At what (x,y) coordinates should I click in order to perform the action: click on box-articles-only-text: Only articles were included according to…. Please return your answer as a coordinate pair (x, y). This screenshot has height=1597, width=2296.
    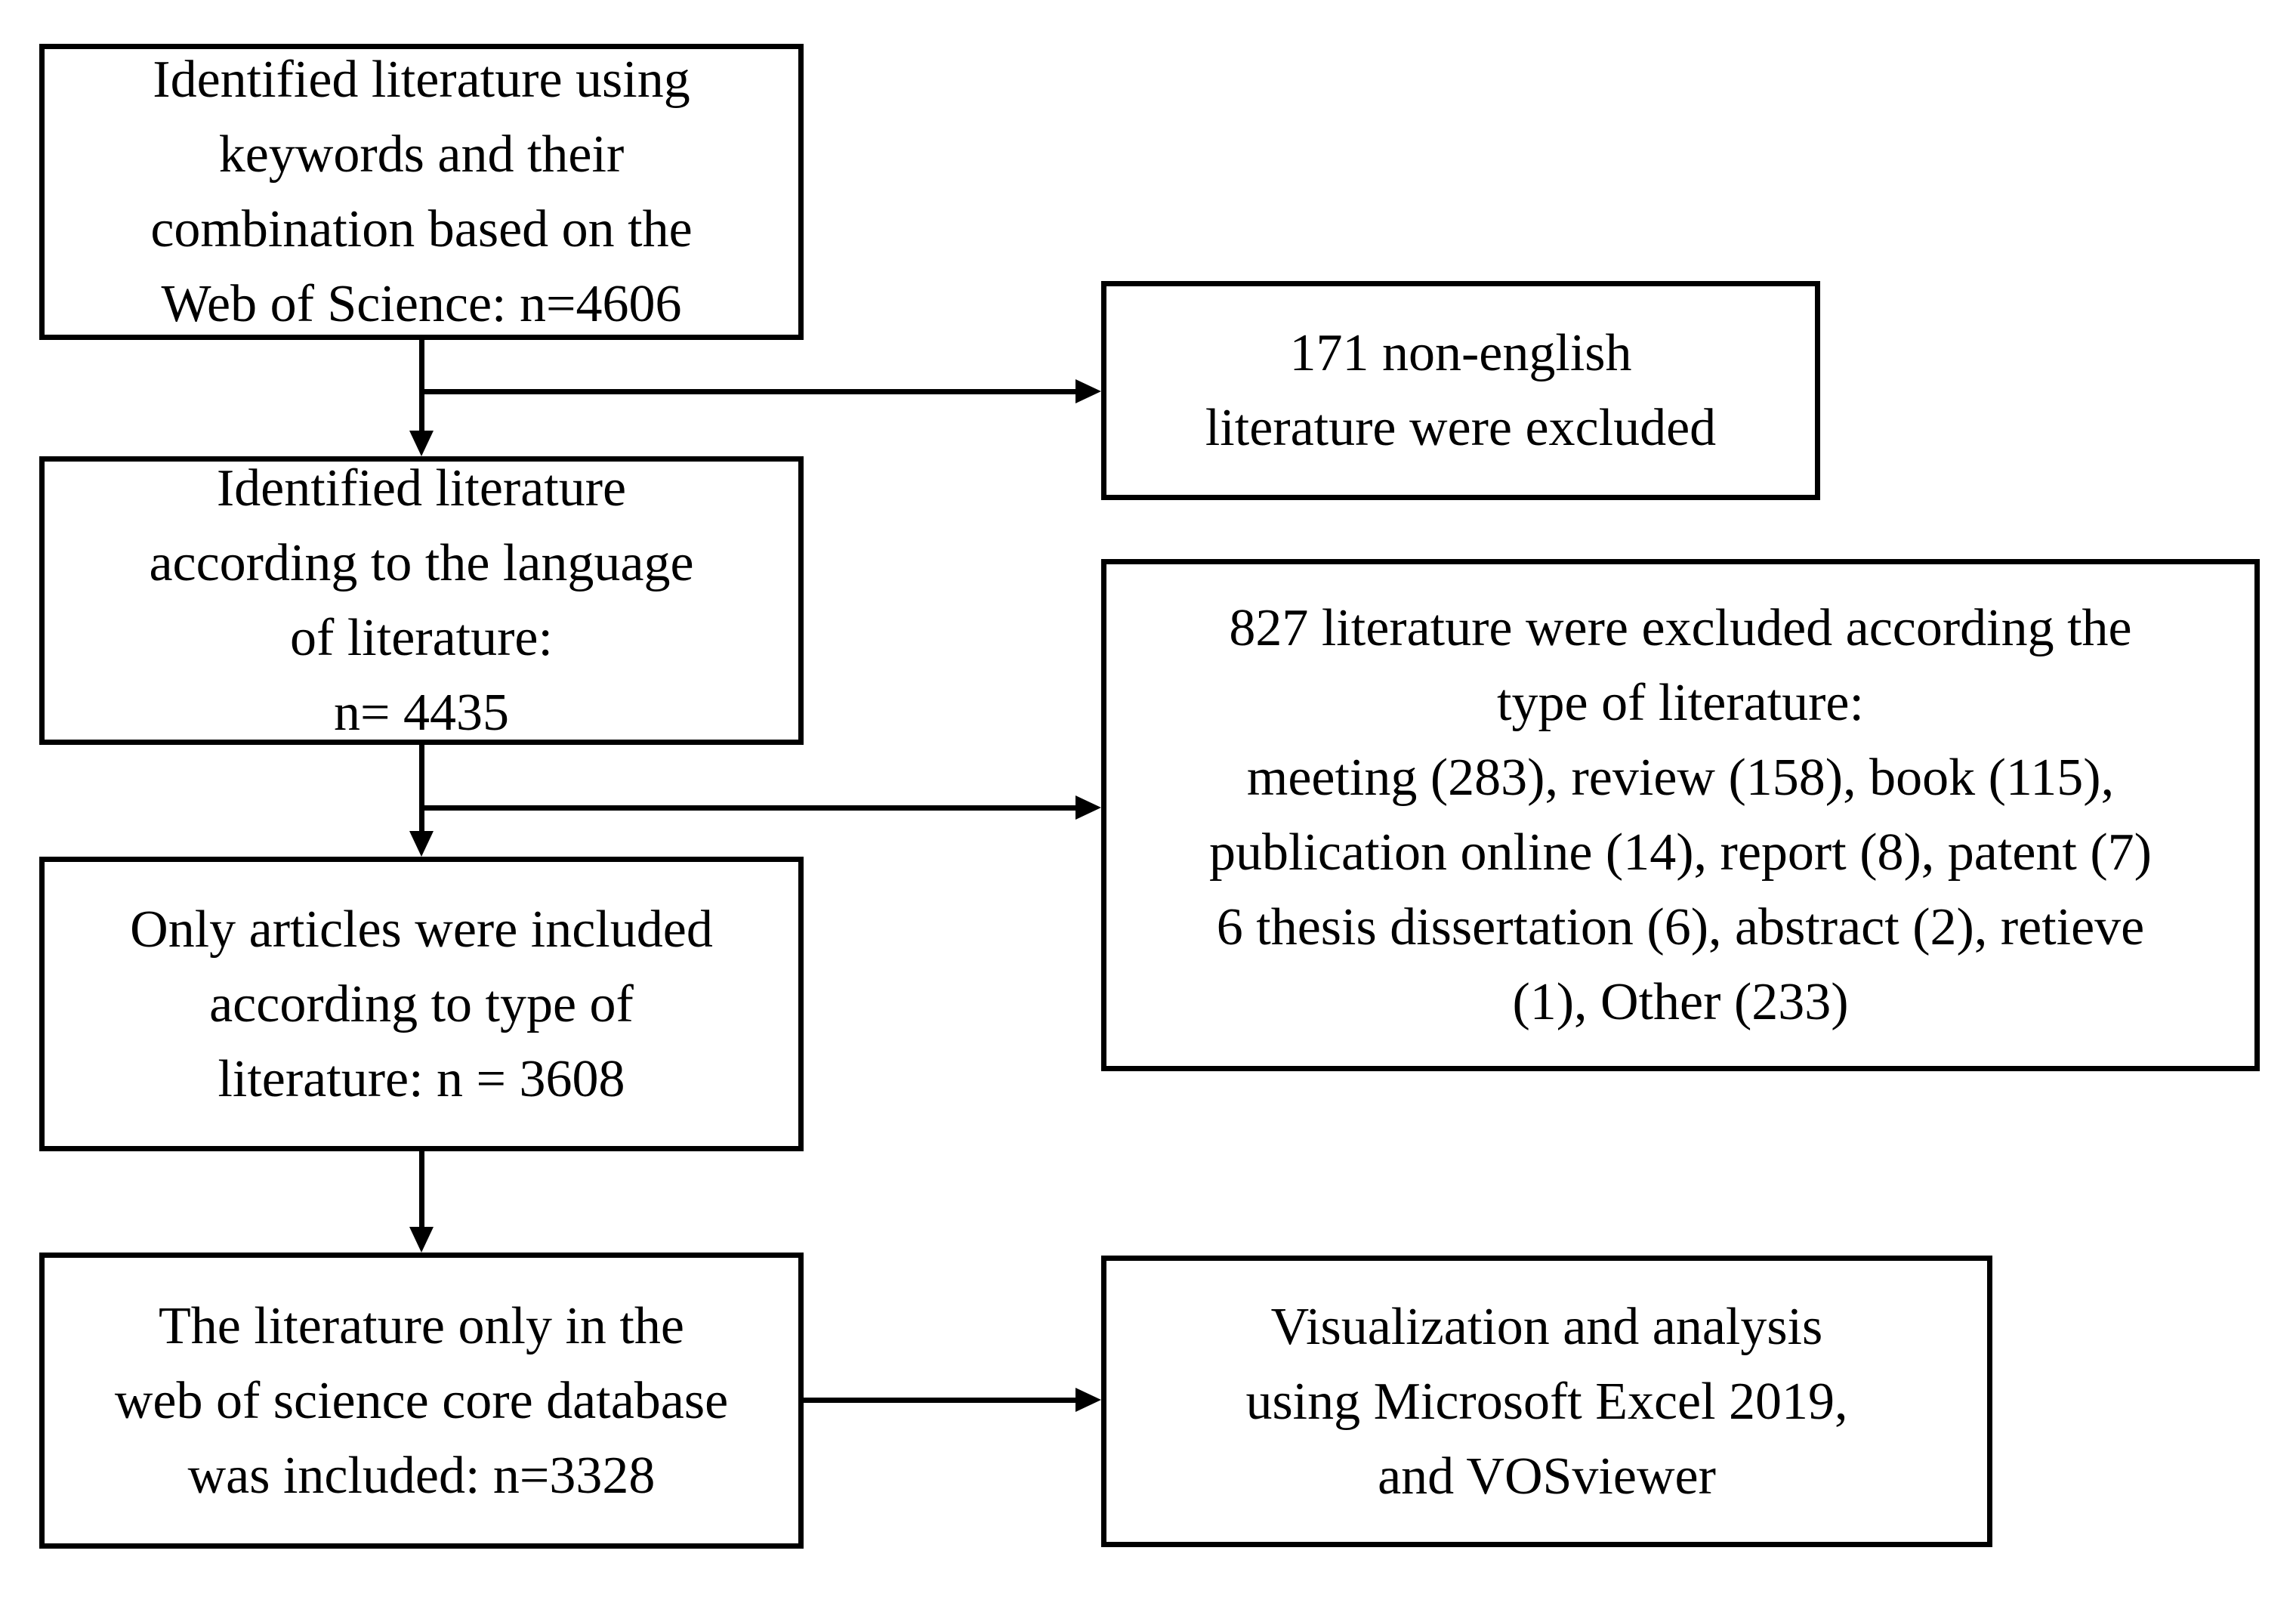
    Looking at the image, I should click on (421, 1004).